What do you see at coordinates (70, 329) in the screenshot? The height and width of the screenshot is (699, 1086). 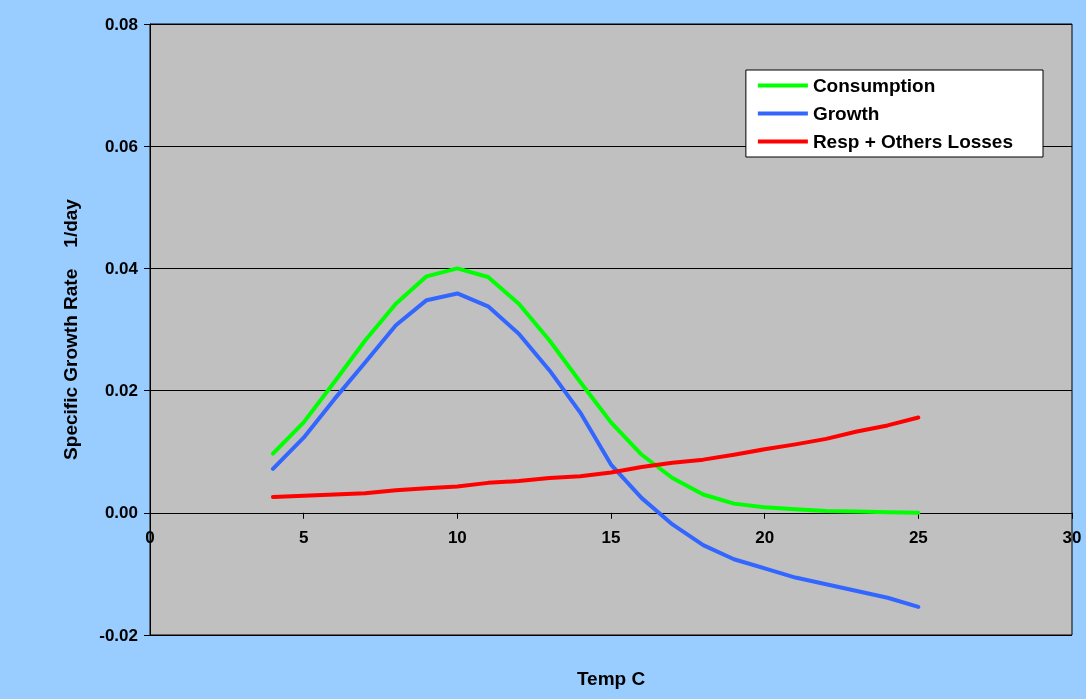 I see `y-axis-title: Specific Growth Rate 1/day` at bounding box center [70, 329].